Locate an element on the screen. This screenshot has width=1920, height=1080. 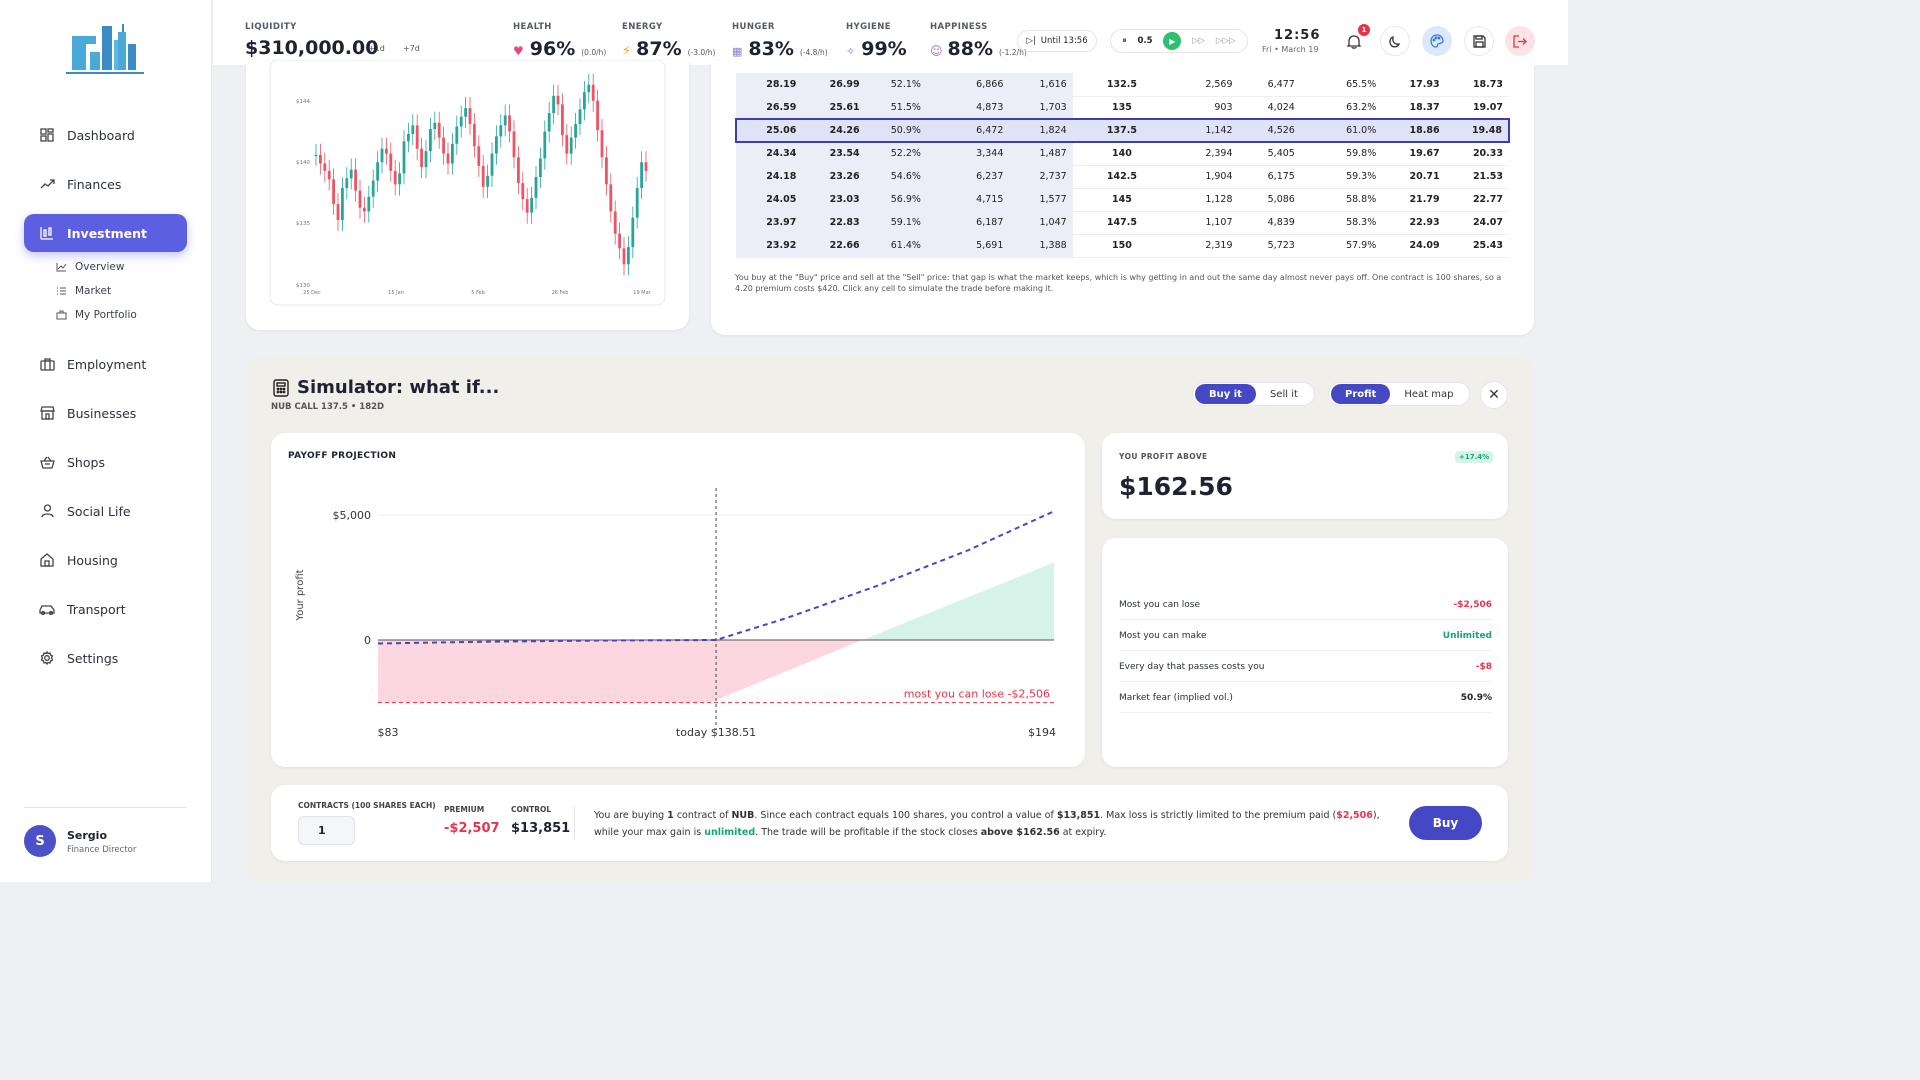
chain-cell: 5,086 is located at coordinates (1269, 200).